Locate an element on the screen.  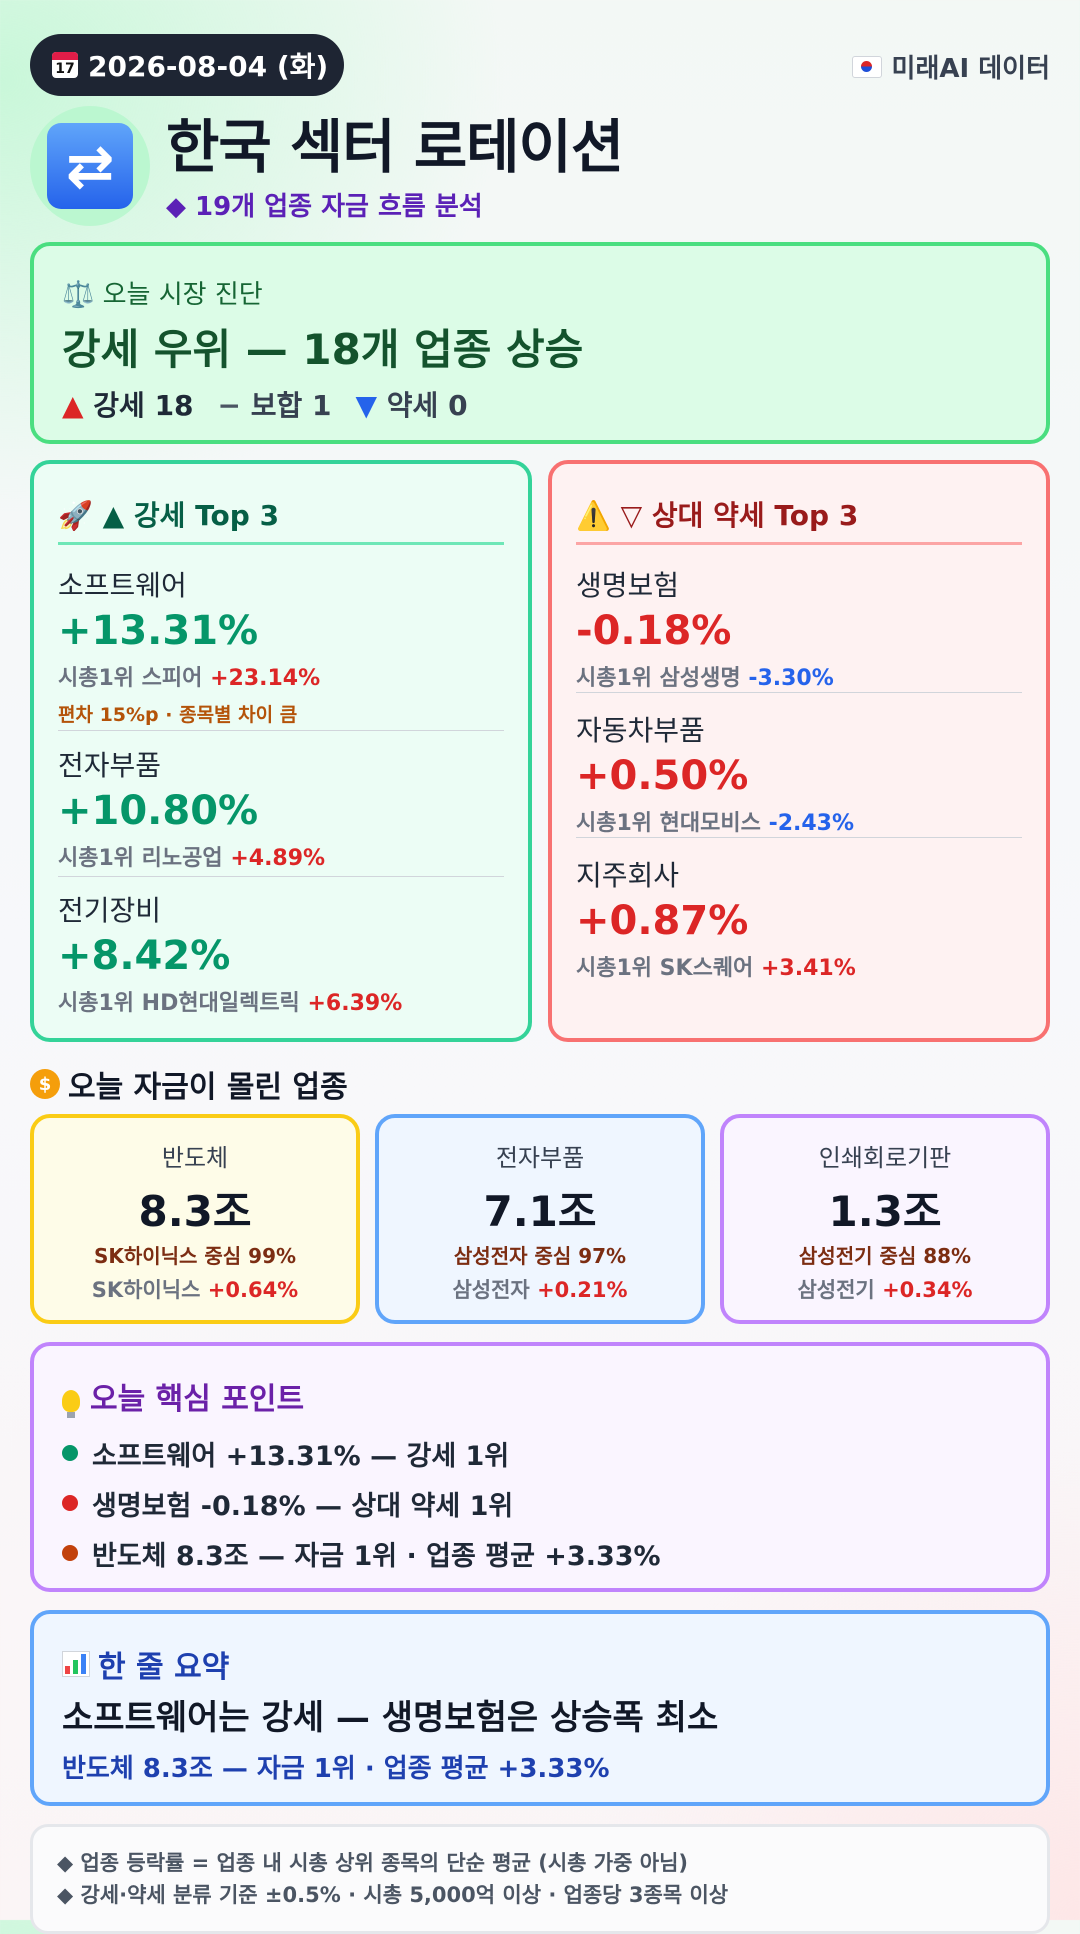
flow-card: 인쇄회로기판 1.3조 삼성전기 중심 88% 삼성전기 +0.34% is located at coordinates (885, 1219).